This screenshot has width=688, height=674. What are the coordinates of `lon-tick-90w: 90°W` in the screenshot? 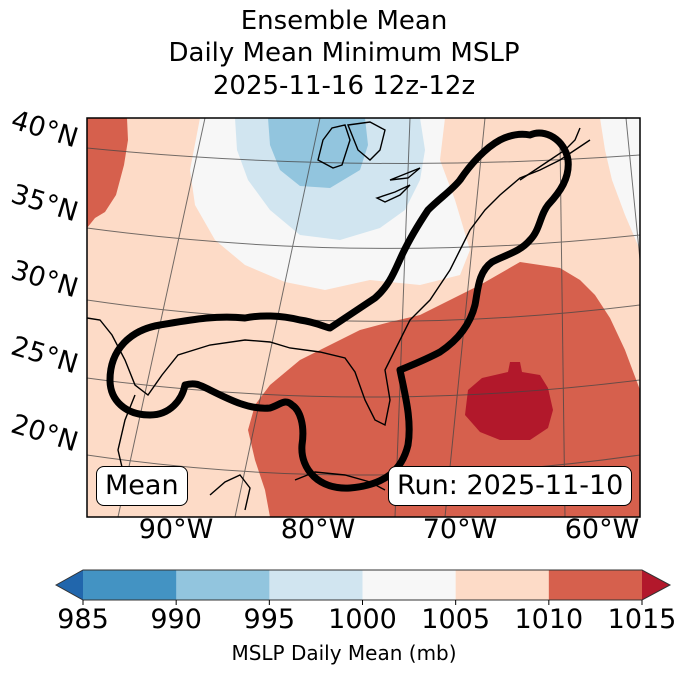 It's located at (176, 529).